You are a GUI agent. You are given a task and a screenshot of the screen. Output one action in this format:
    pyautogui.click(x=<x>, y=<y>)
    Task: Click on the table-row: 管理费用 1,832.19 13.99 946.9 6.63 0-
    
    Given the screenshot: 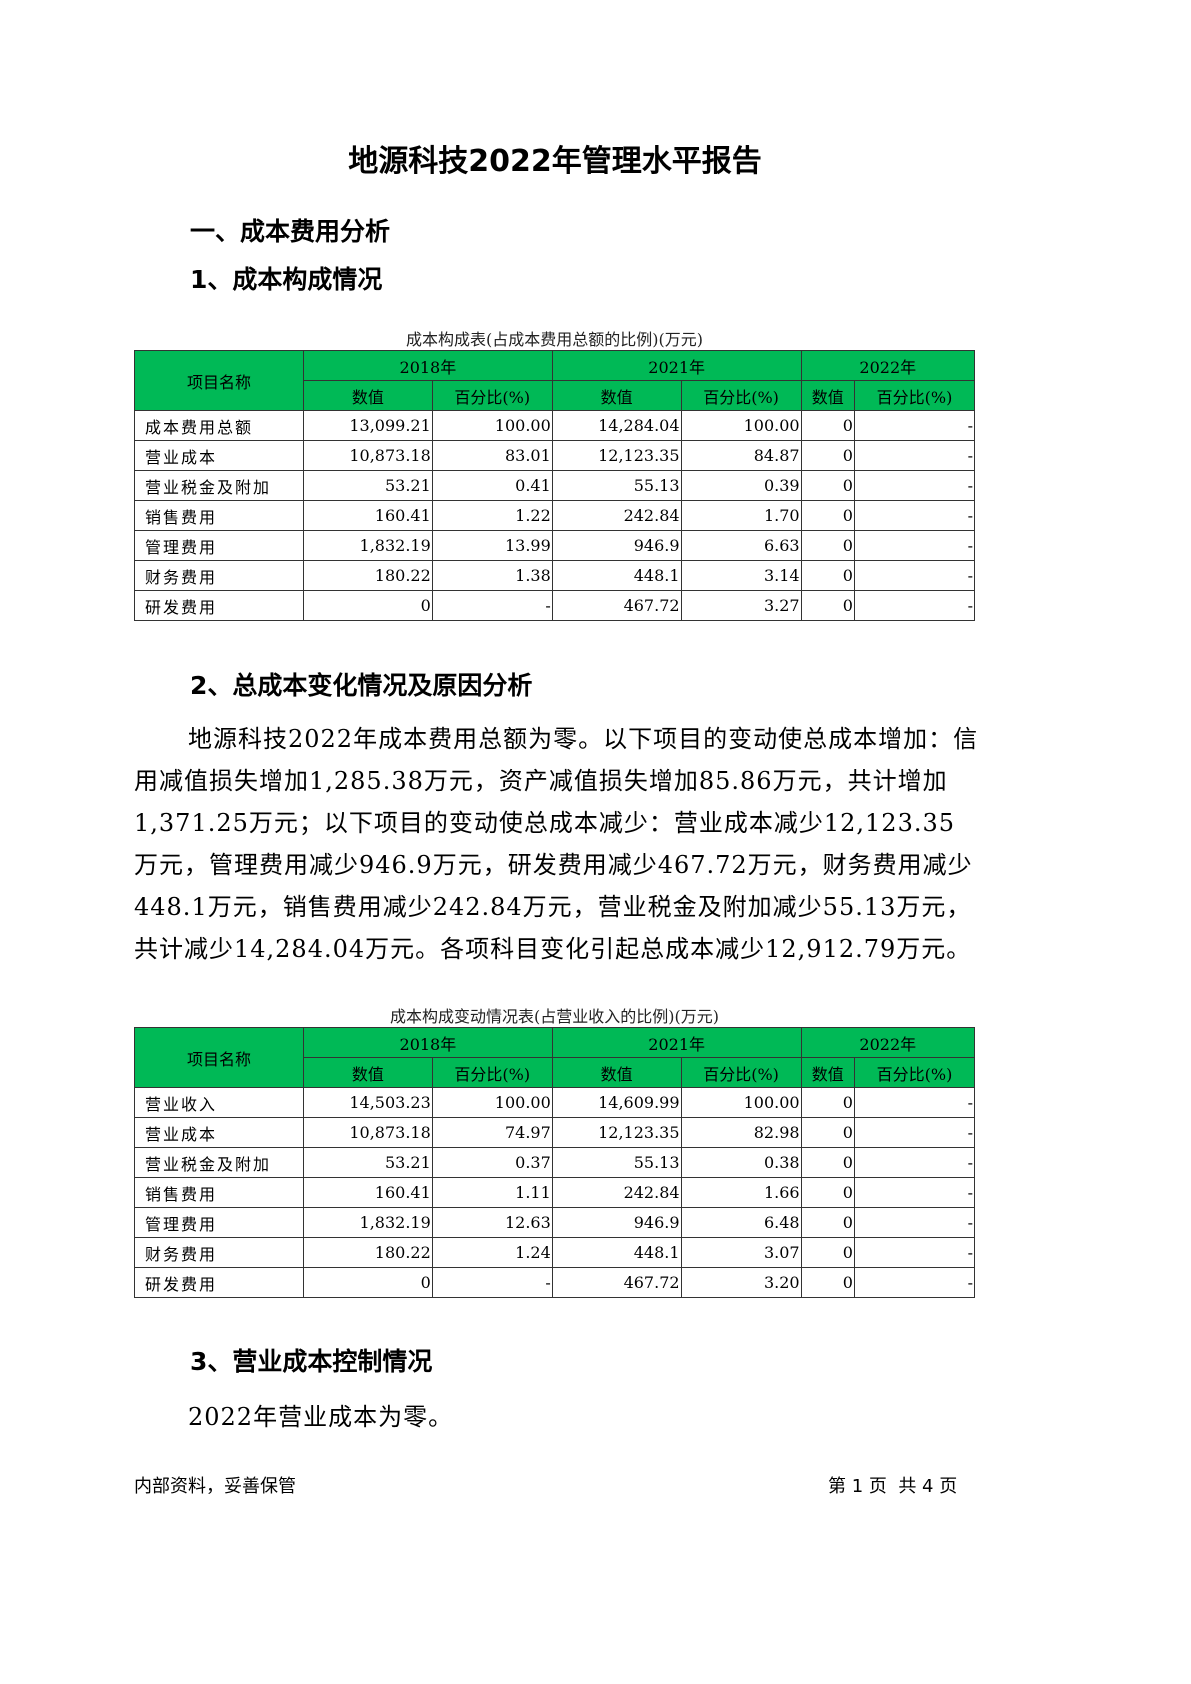 What is the action you would take?
    pyautogui.click(x=555, y=545)
    